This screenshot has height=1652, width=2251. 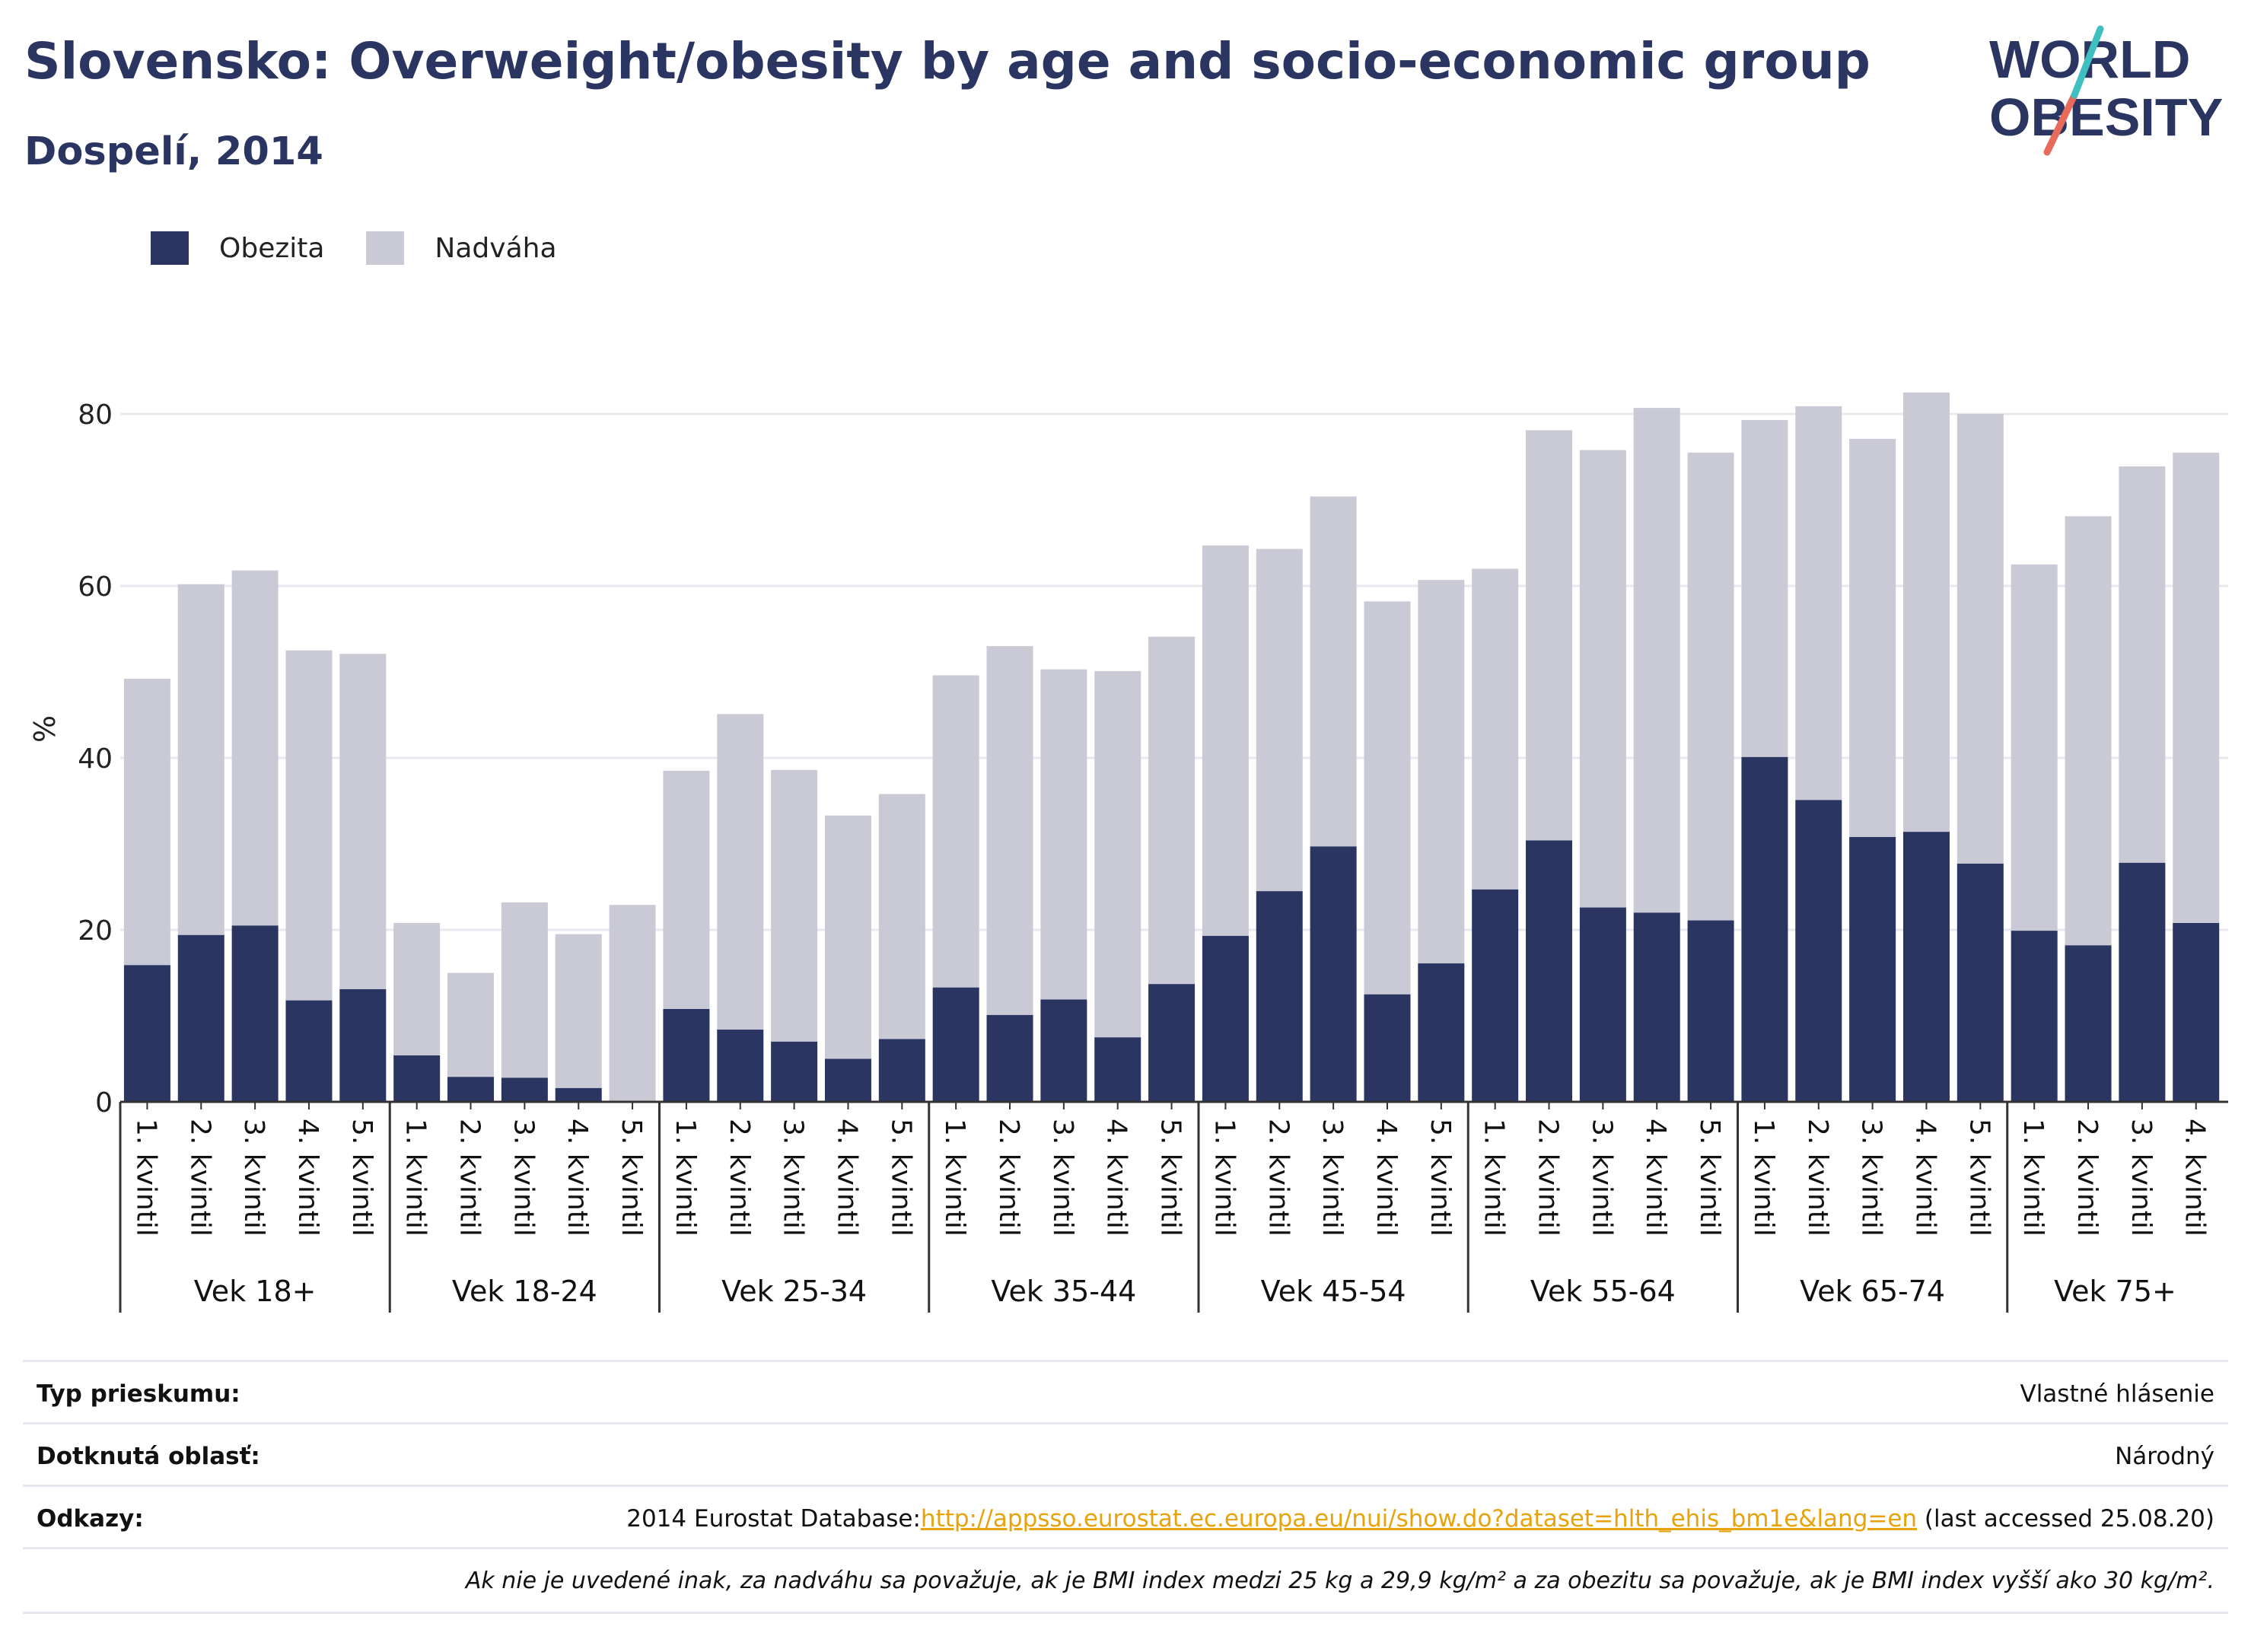 What do you see at coordinates (1063, 1291) in the screenshot?
I see `group-label: Vek 35-44` at bounding box center [1063, 1291].